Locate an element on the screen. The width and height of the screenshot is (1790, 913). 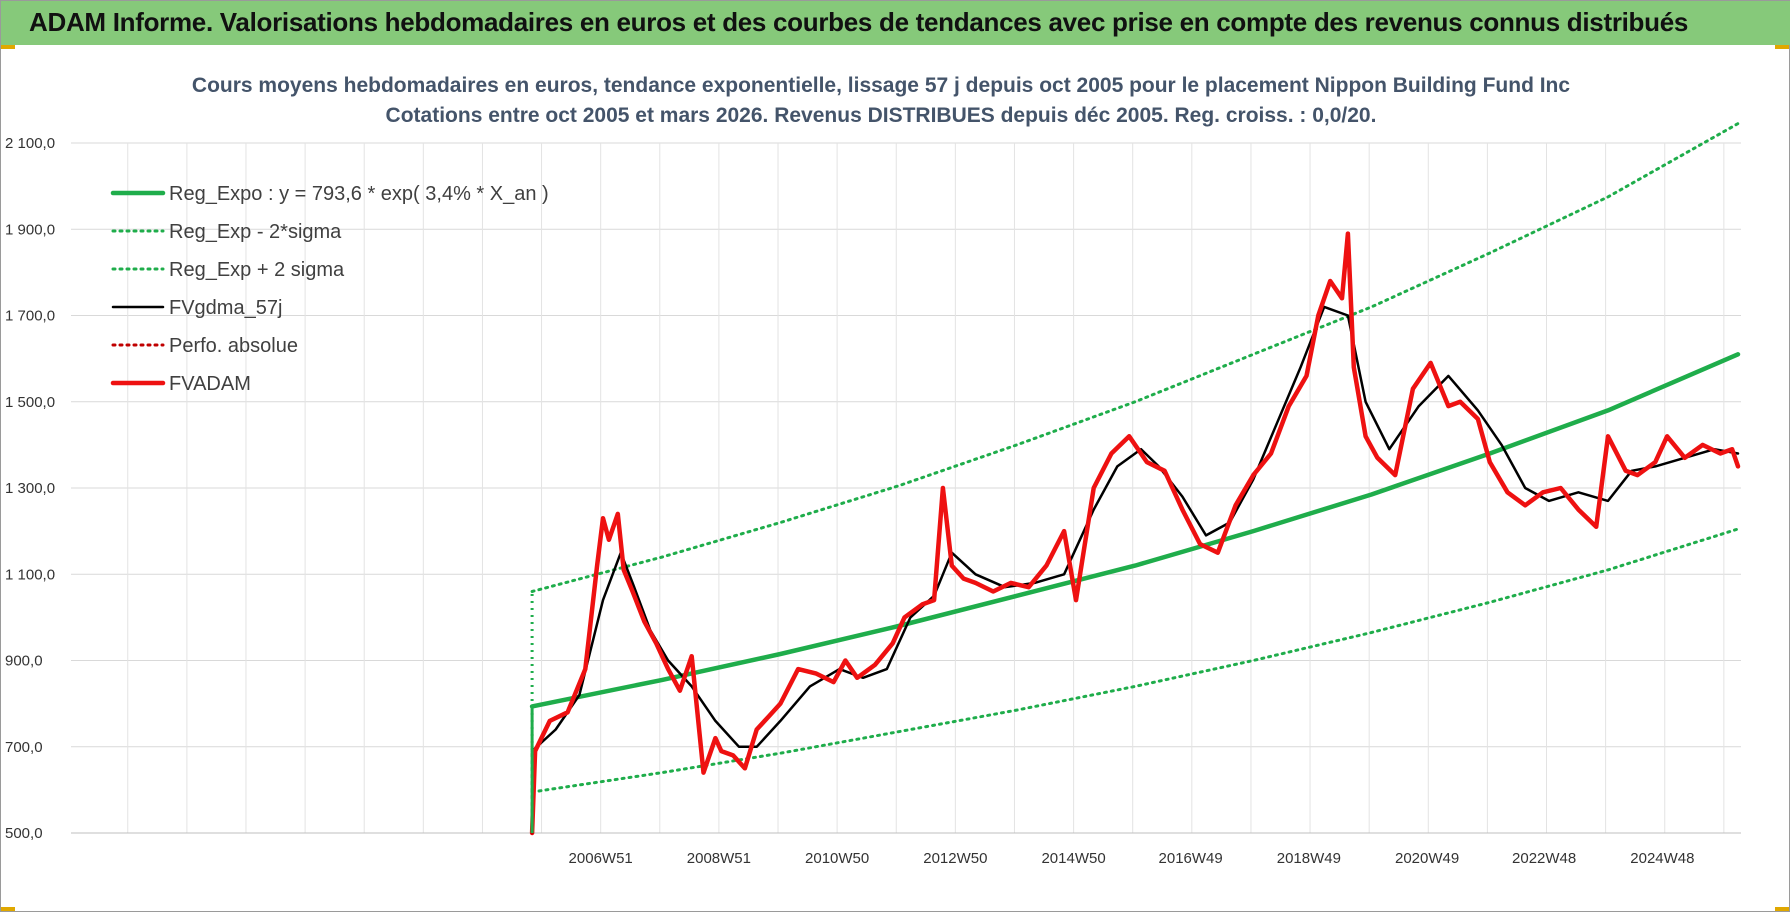
y-tick-label: 1 700,0 is located at coordinates (30, 316).